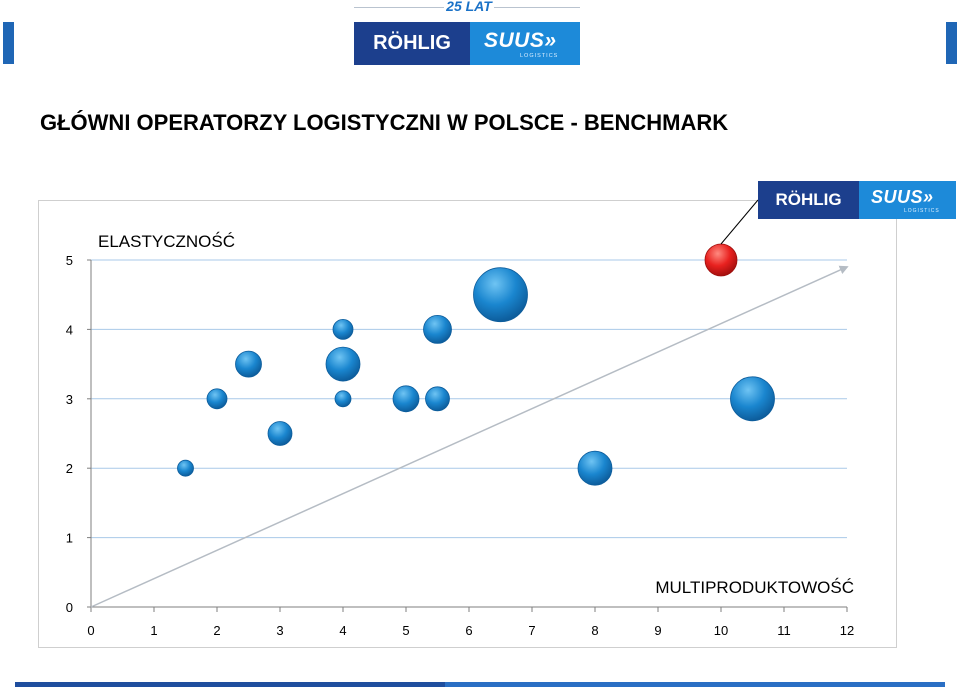 The width and height of the screenshot is (960, 691). I want to click on chart-suus-logo-word: SUUS», so click(902, 197).